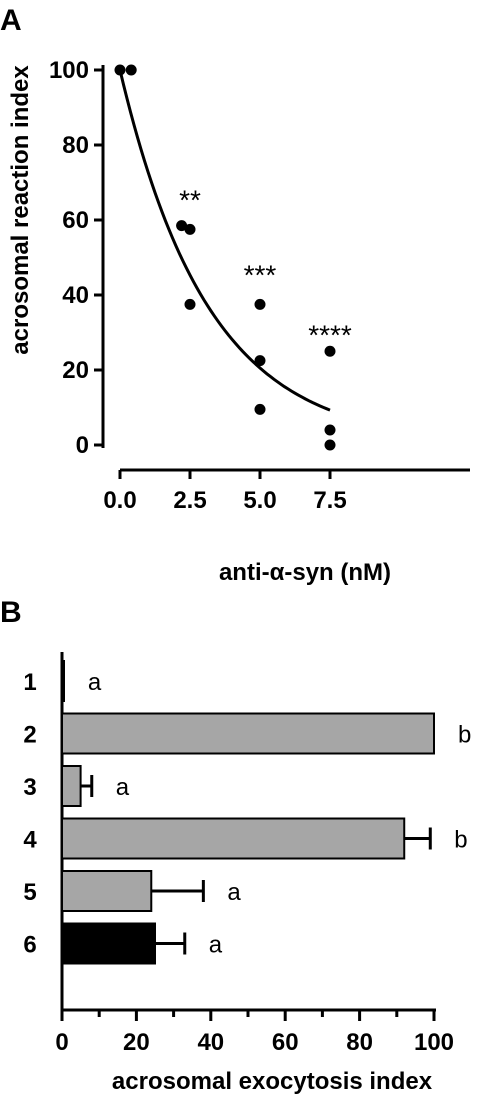 This screenshot has width=502, height=1101. What do you see at coordinates (75, 370) in the screenshot?
I see `panel-a-y-tick-label: 20` at bounding box center [75, 370].